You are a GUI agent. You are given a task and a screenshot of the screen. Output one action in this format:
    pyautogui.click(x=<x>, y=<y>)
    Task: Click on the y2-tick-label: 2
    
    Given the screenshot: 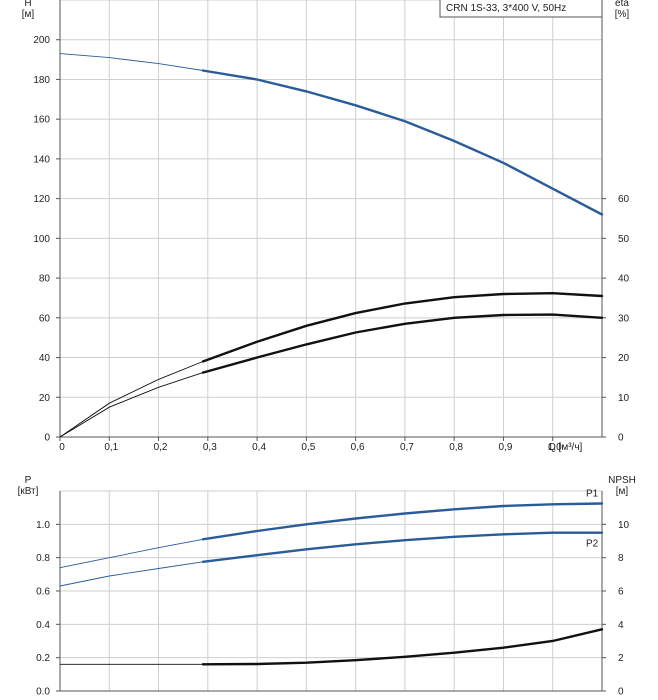 What is the action you would take?
    pyautogui.click(x=621, y=658)
    